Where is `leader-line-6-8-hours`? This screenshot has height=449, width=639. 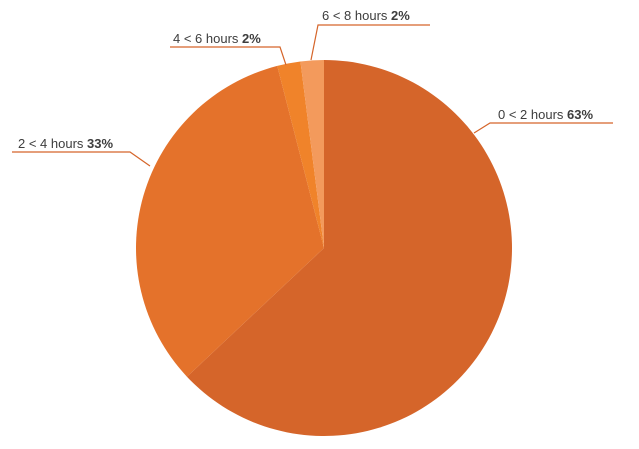 leader-line-6-8-hours is located at coordinates (370, 42).